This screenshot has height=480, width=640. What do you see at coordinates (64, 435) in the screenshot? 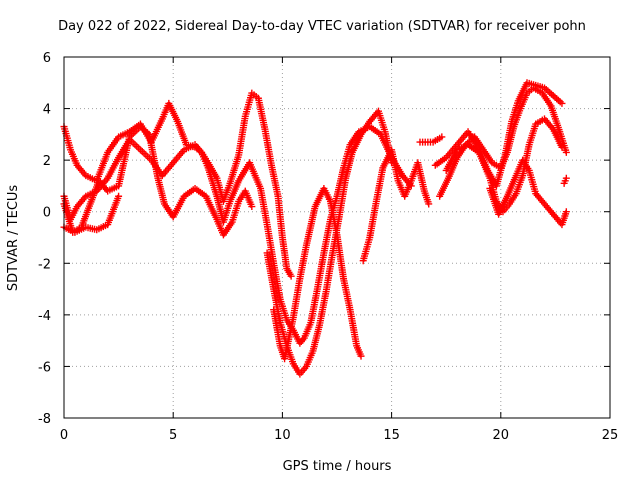
I see `x-tick-label: 0` at bounding box center [64, 435].